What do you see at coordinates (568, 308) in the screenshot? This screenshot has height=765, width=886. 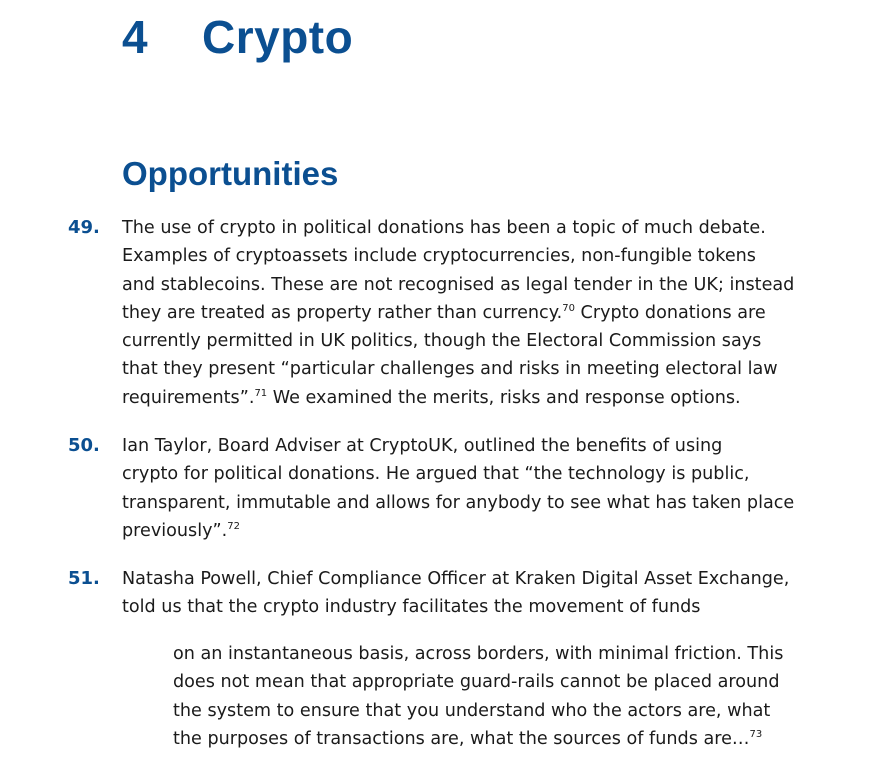 I see `footnote-reference: 70` at bounding box center [568, 308].